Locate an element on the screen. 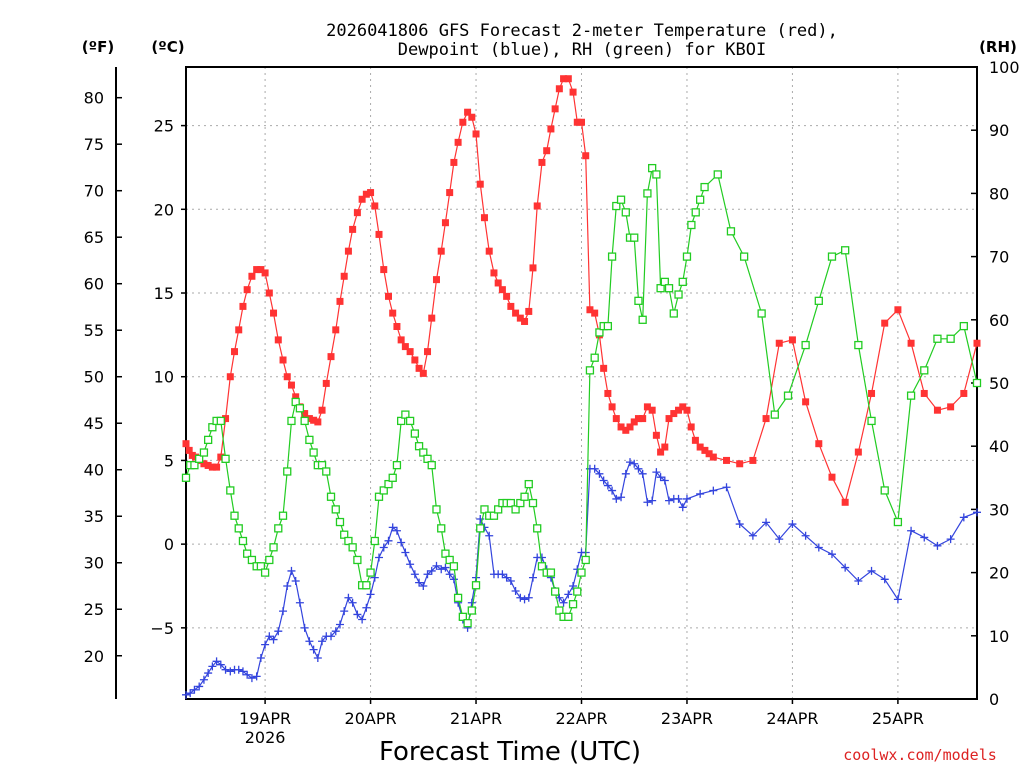 This screenshot has width=1024, height=768. rh-tick-label: 0 is located at coordinates (994, 699).